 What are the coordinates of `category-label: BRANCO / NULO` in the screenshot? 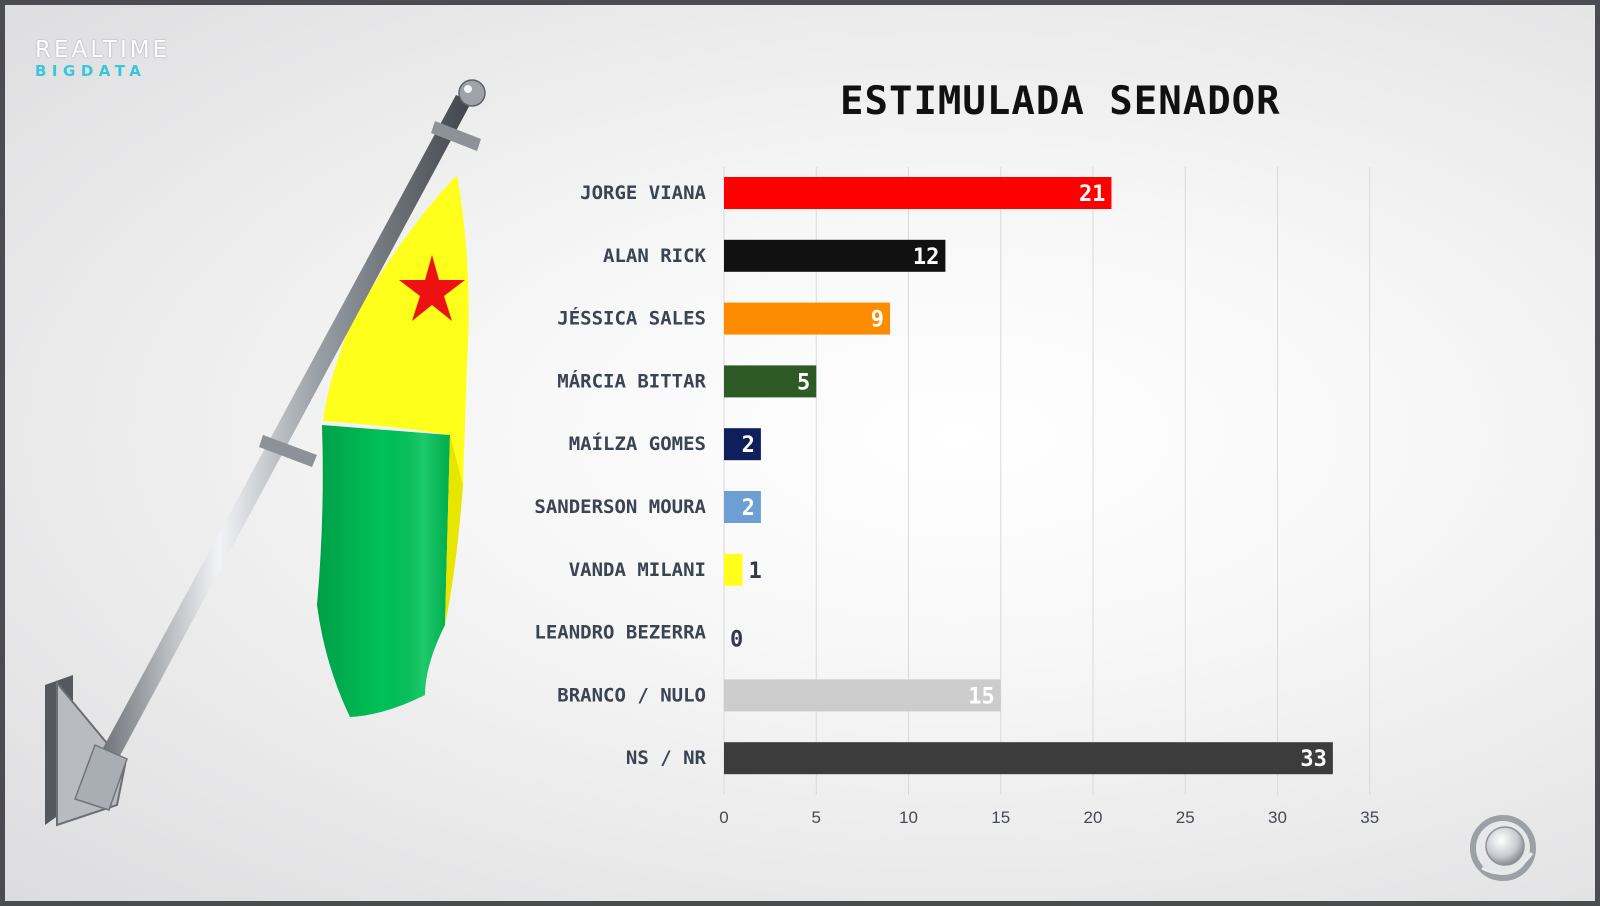 It's located at (631, 695).